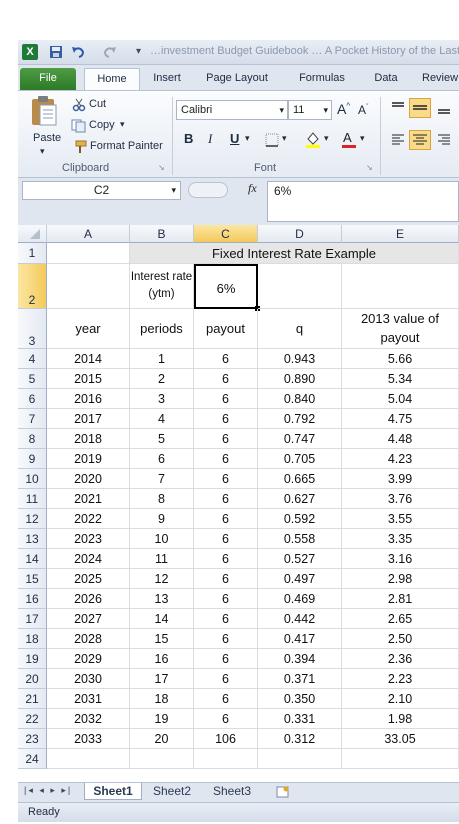 Image resolution: width=459 pixels, height=824 pixels. I want to click on redo-icon, so click(110, 52).